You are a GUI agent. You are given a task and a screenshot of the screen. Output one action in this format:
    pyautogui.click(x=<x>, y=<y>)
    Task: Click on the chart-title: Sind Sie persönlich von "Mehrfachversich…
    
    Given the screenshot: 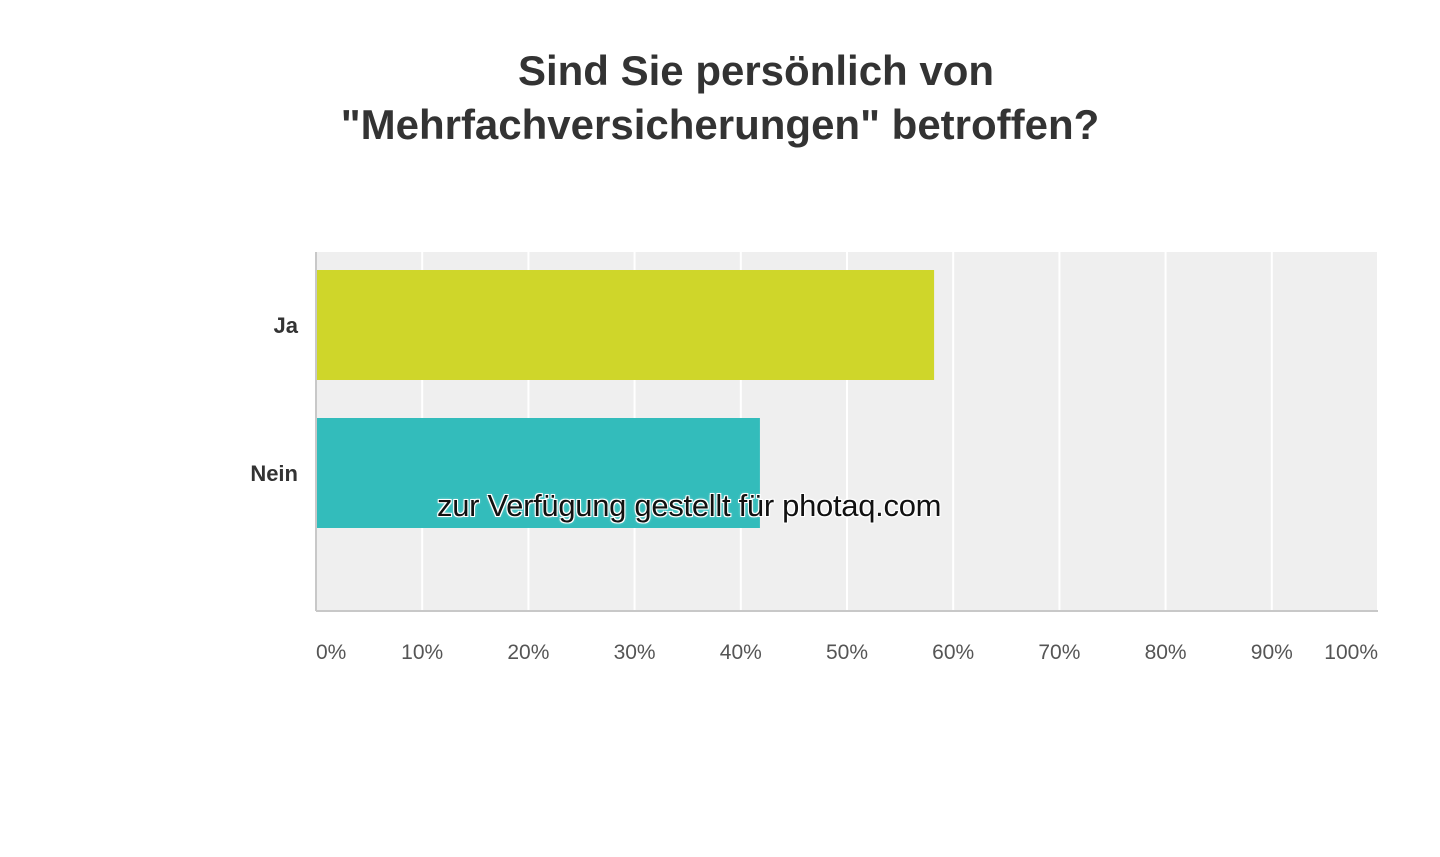 What is the action you would take?
    pyautogui.click(x=720, y=98)
    